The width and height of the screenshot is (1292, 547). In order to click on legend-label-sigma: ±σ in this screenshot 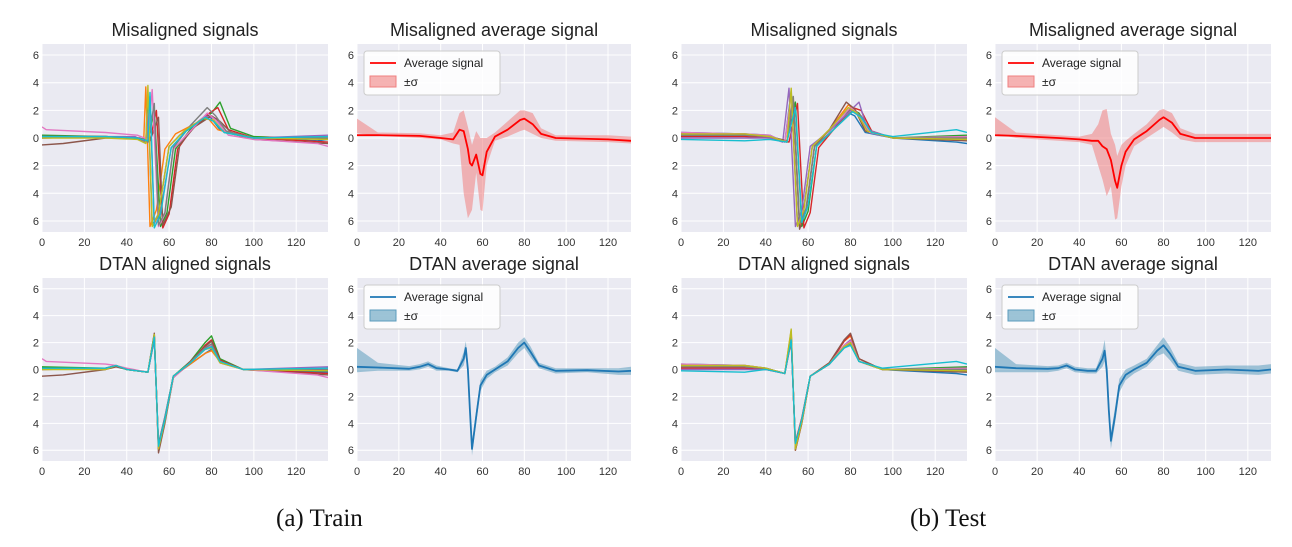, I will do `click(1049, 82)`.